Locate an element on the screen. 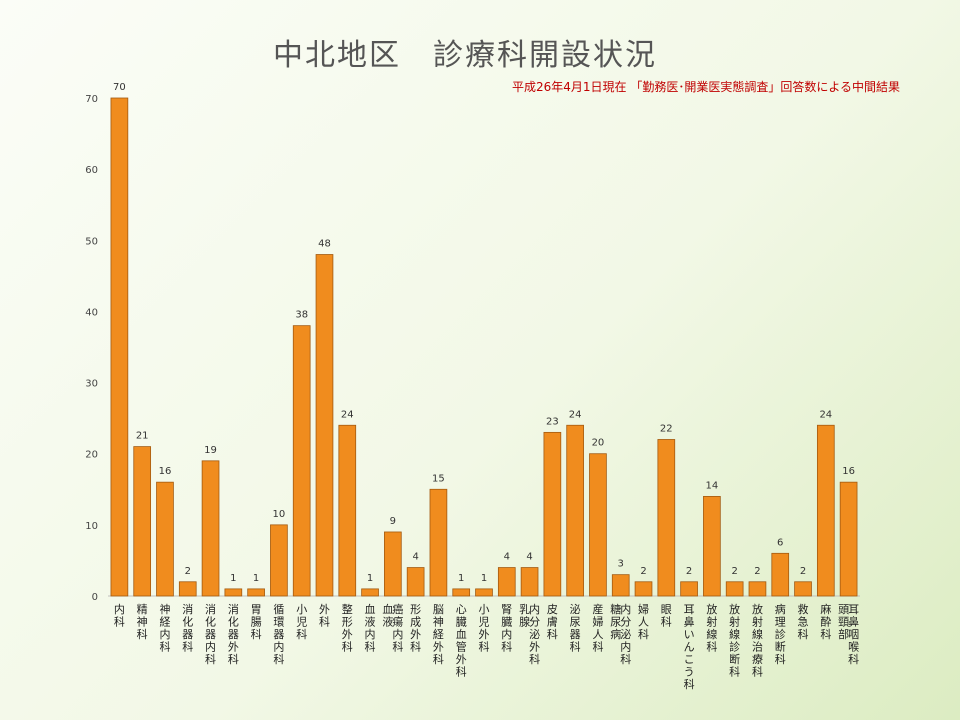  data-label: 16 is located at coordinates (848, 471).